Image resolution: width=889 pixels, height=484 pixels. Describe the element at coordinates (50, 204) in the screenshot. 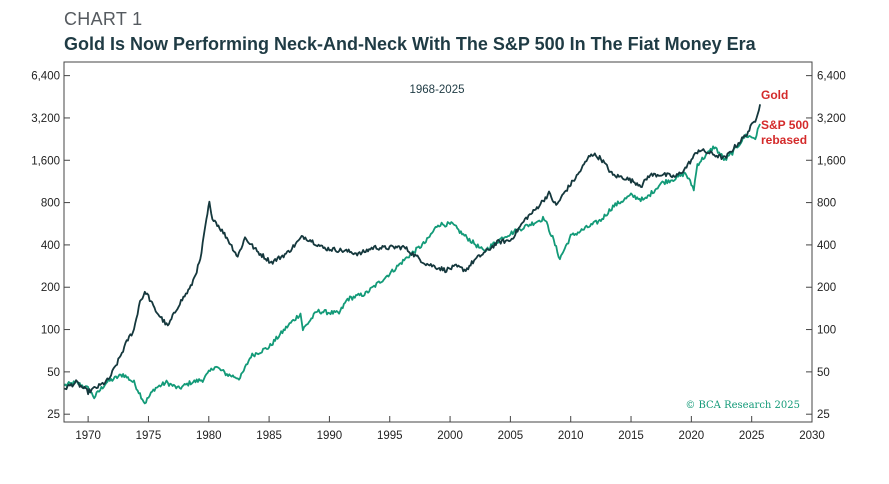

I see `y-tick-label-left: 800` at that location.